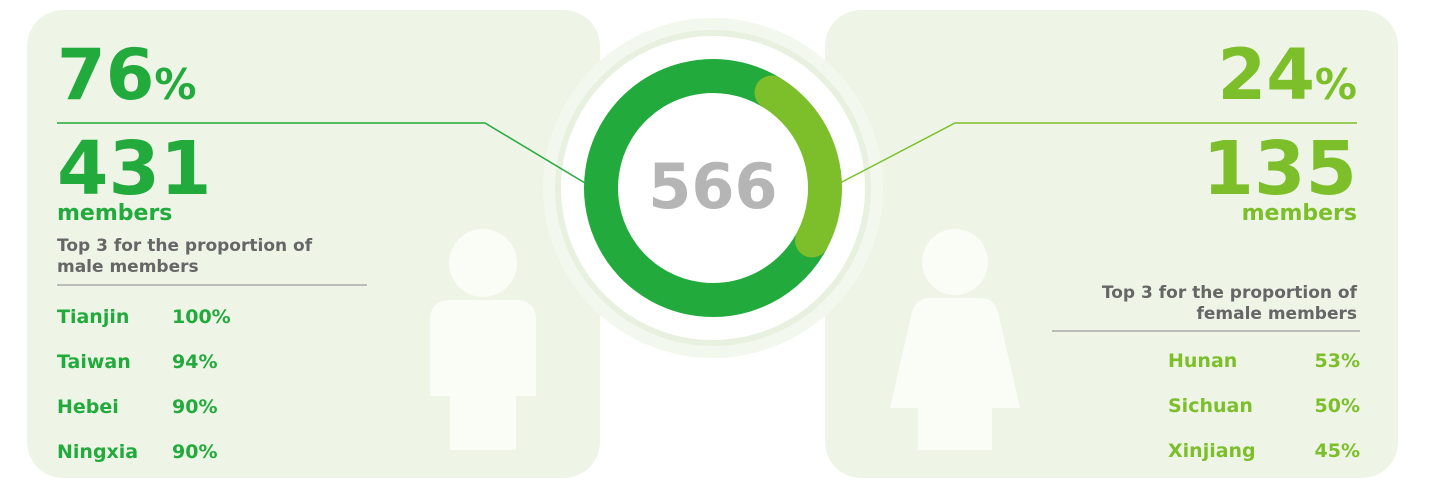 The image size is (1433, 485). I want to click on male-region-value: 100%, so click(201, 317).